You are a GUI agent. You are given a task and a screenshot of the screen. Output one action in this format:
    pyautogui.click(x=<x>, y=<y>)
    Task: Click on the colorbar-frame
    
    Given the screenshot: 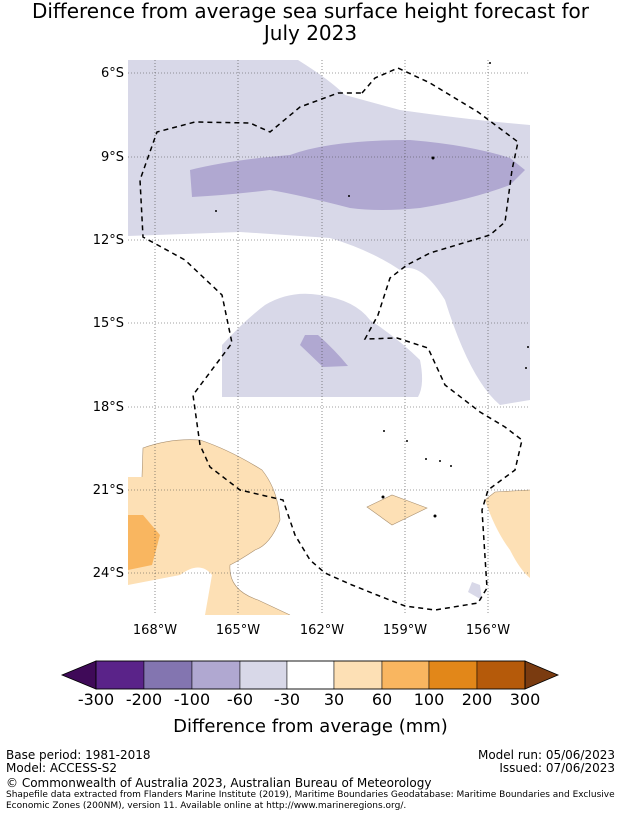 What is the action you would take?
    pyautogui.click(x=310, y=675)
    